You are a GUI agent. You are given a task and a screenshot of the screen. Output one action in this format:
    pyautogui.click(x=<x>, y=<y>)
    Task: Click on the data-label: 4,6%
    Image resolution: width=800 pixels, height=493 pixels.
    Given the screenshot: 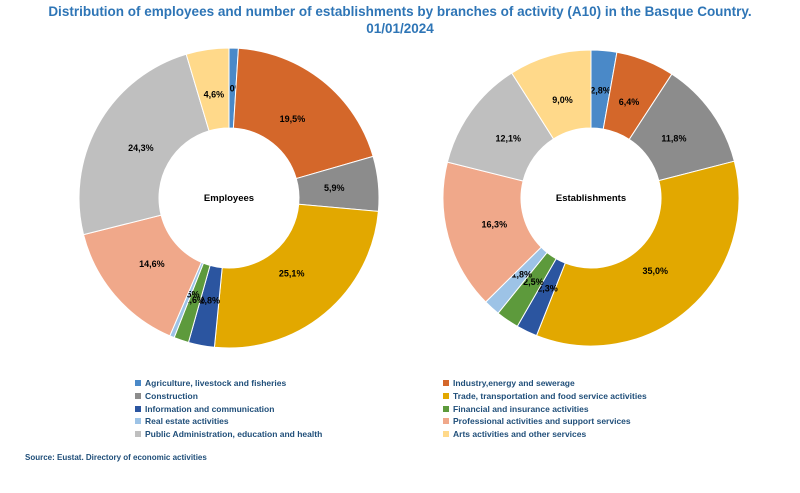 What is the action you would take?
    pyautogui.click(x=214, y=95)
    